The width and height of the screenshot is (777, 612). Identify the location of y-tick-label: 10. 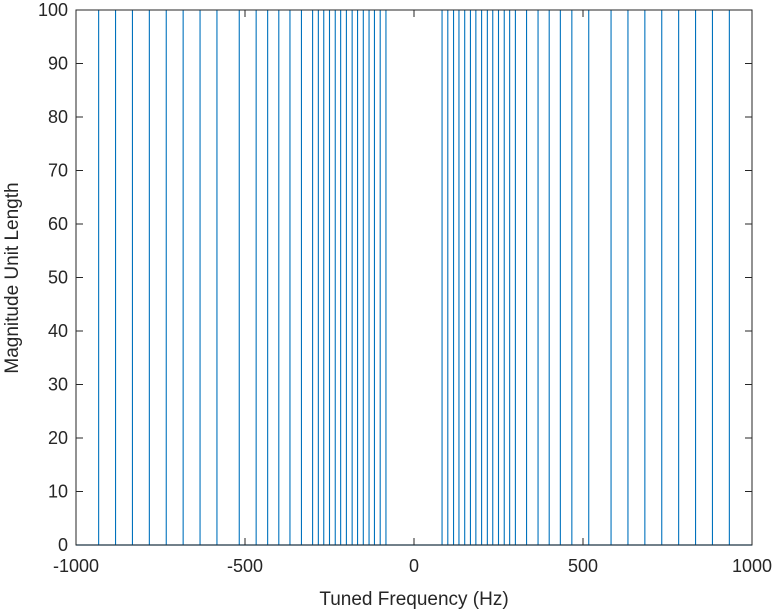
(58, 492).